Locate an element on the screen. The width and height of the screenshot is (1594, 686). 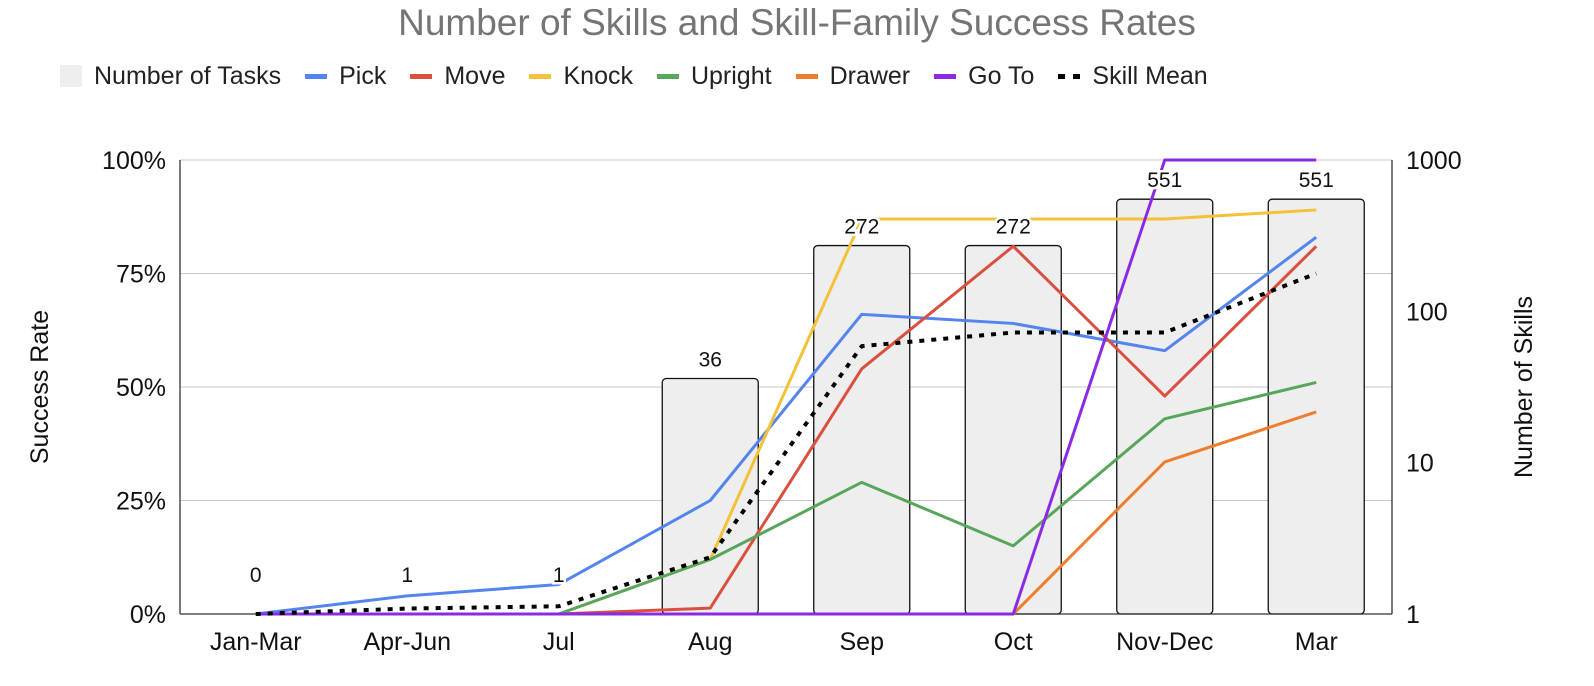
y-right-tick-label: 100 is located at coordinates (1427, 312).